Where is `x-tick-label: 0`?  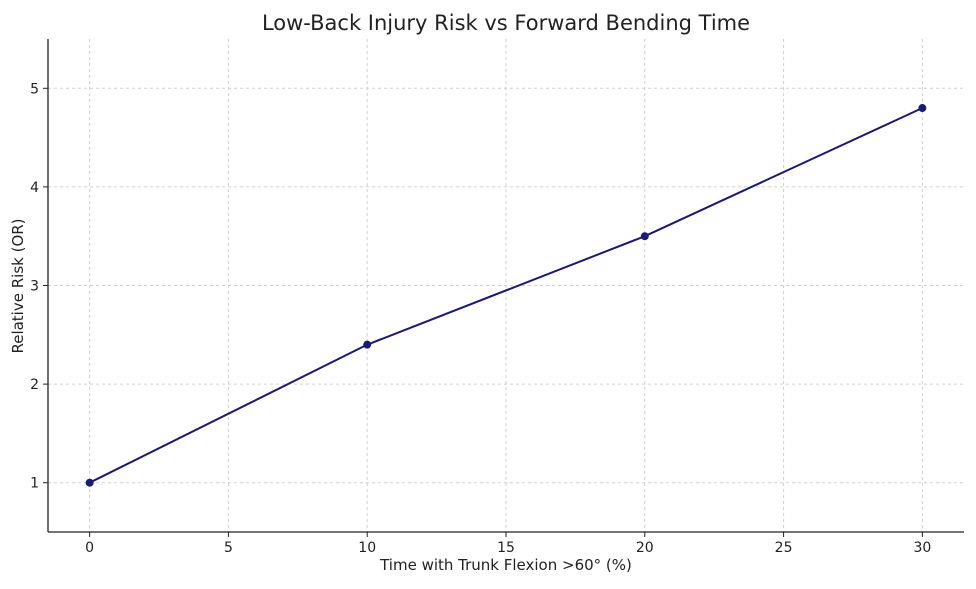 x-tick-label: 0 is located at coordinates (89, 548).